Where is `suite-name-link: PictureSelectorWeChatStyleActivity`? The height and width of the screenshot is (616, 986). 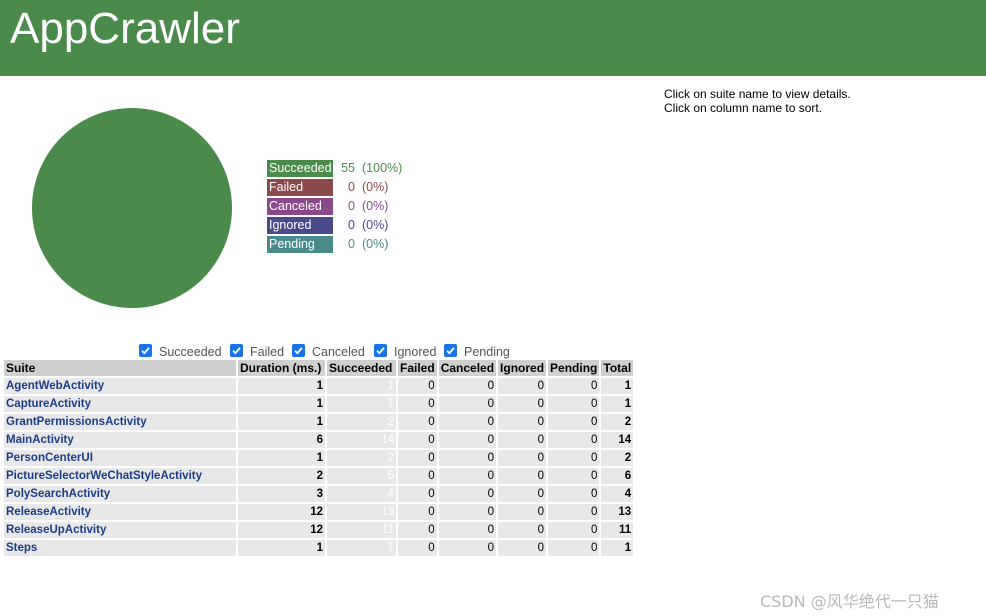 suite-name-link: PictureSelectorWeChatStyleActivity is located at coordinates (120, 476).